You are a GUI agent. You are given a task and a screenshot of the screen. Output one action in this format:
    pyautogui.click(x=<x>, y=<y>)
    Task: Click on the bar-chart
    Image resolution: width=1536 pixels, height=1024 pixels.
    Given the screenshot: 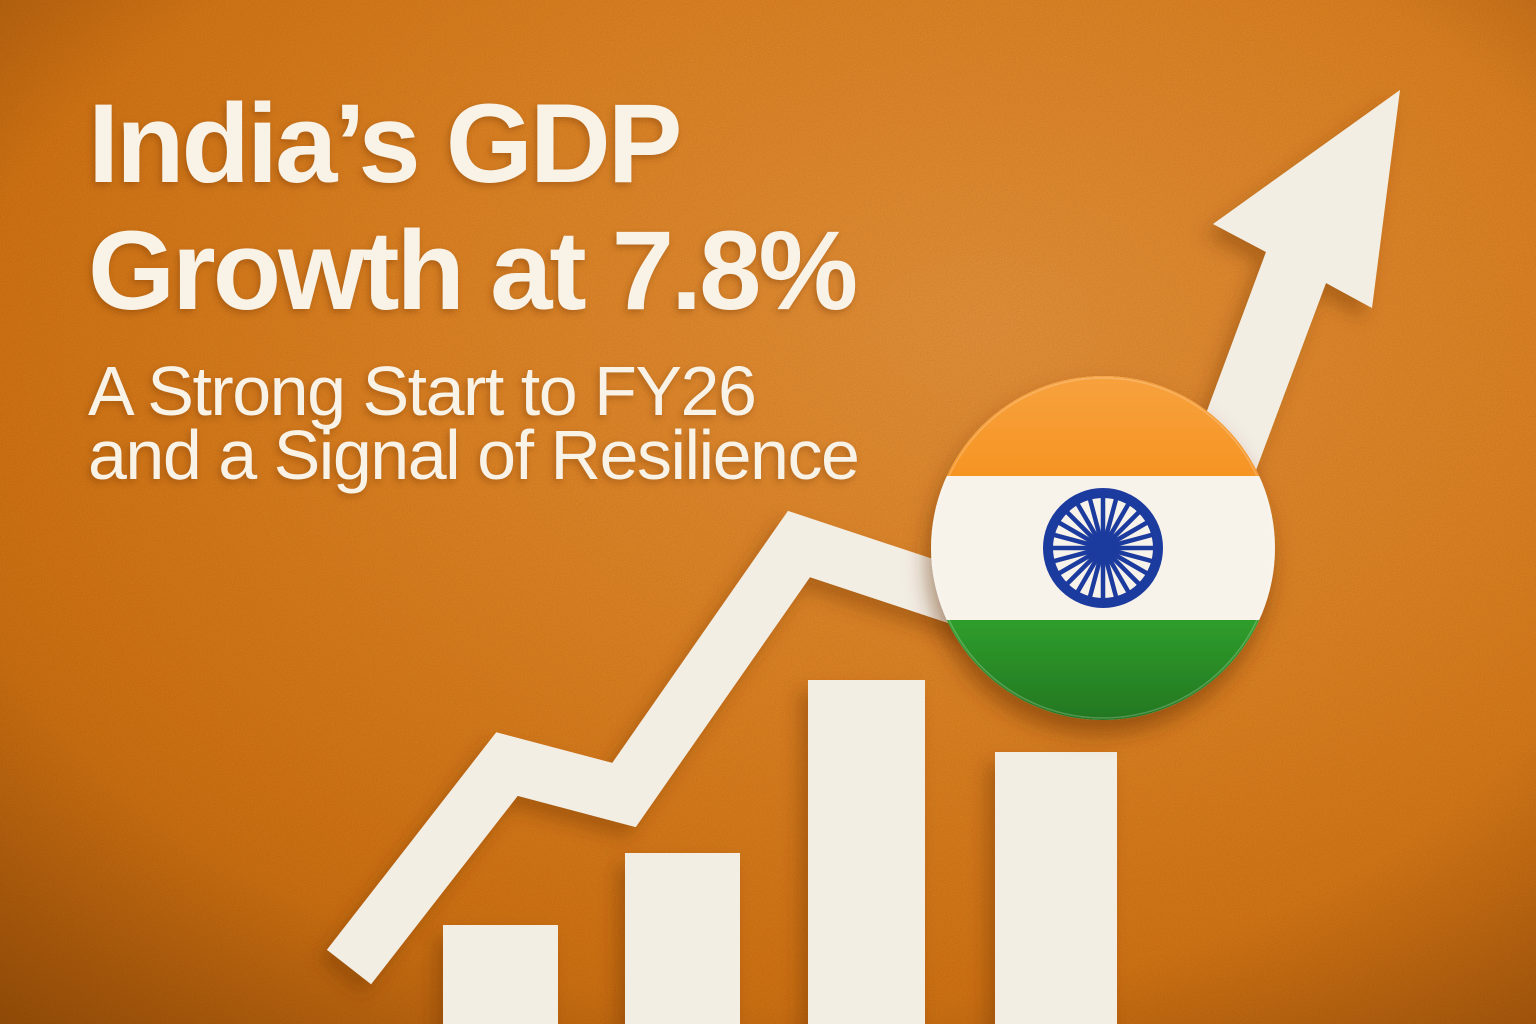 What is the action you would take?
    pyautogui.click(x=780, y=852)
    